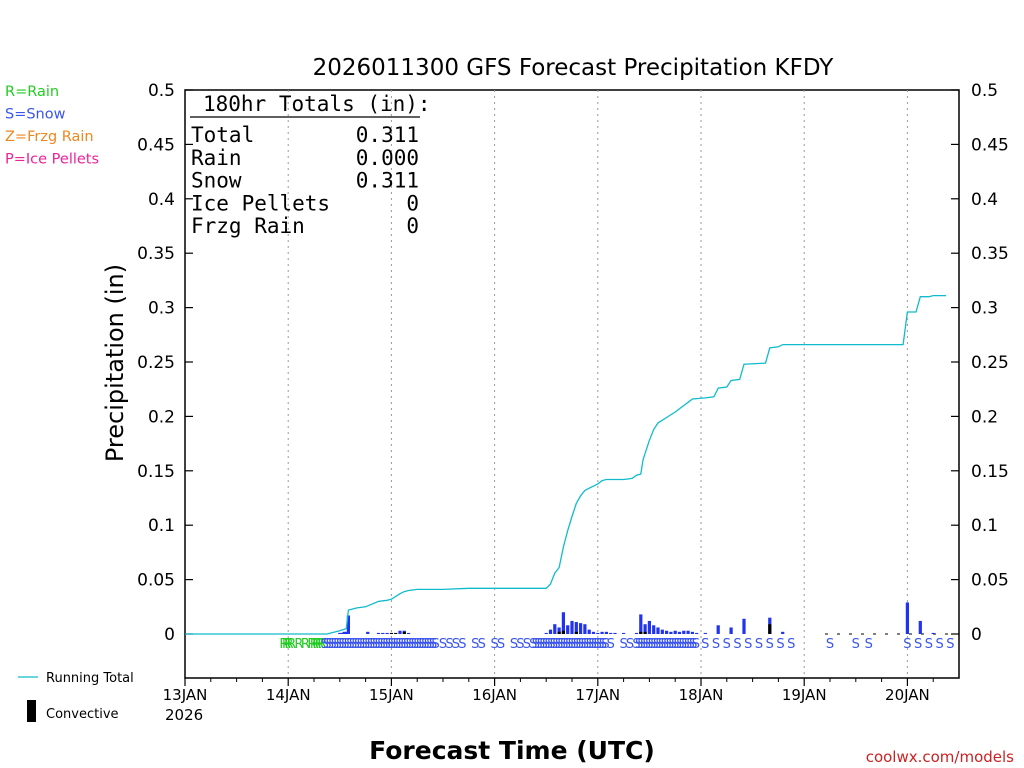  What do you see at coordinates (317, 104) in the screenshot?
I see `totals-heading: 180hr Totals (in):` at bounding box center [317, 104].